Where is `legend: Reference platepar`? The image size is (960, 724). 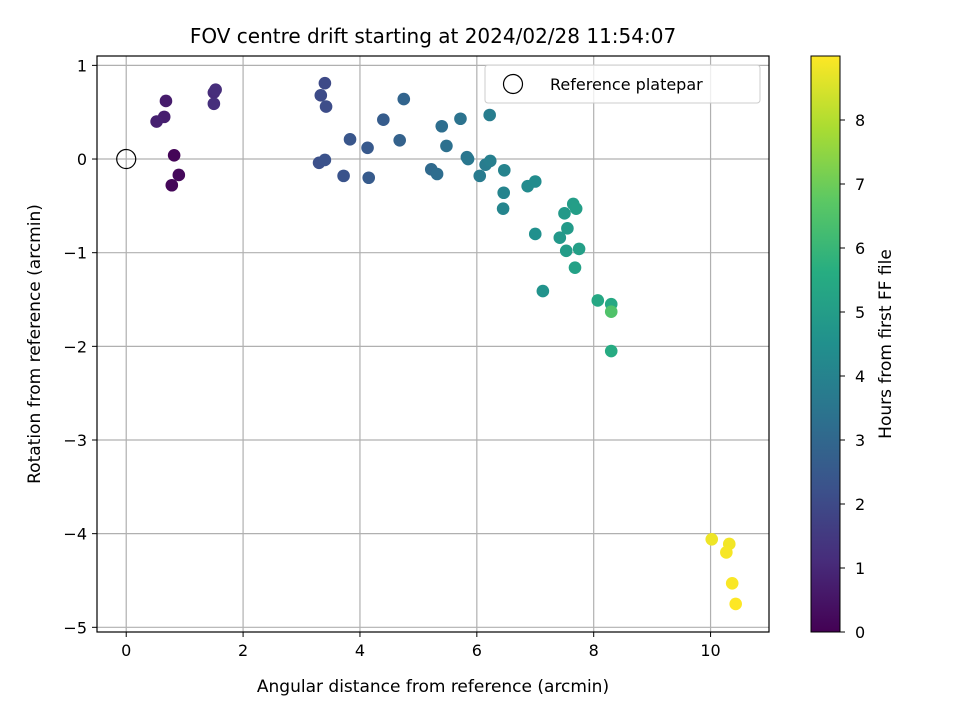 legend: Reference platepar is located at coordinates (622, 84).